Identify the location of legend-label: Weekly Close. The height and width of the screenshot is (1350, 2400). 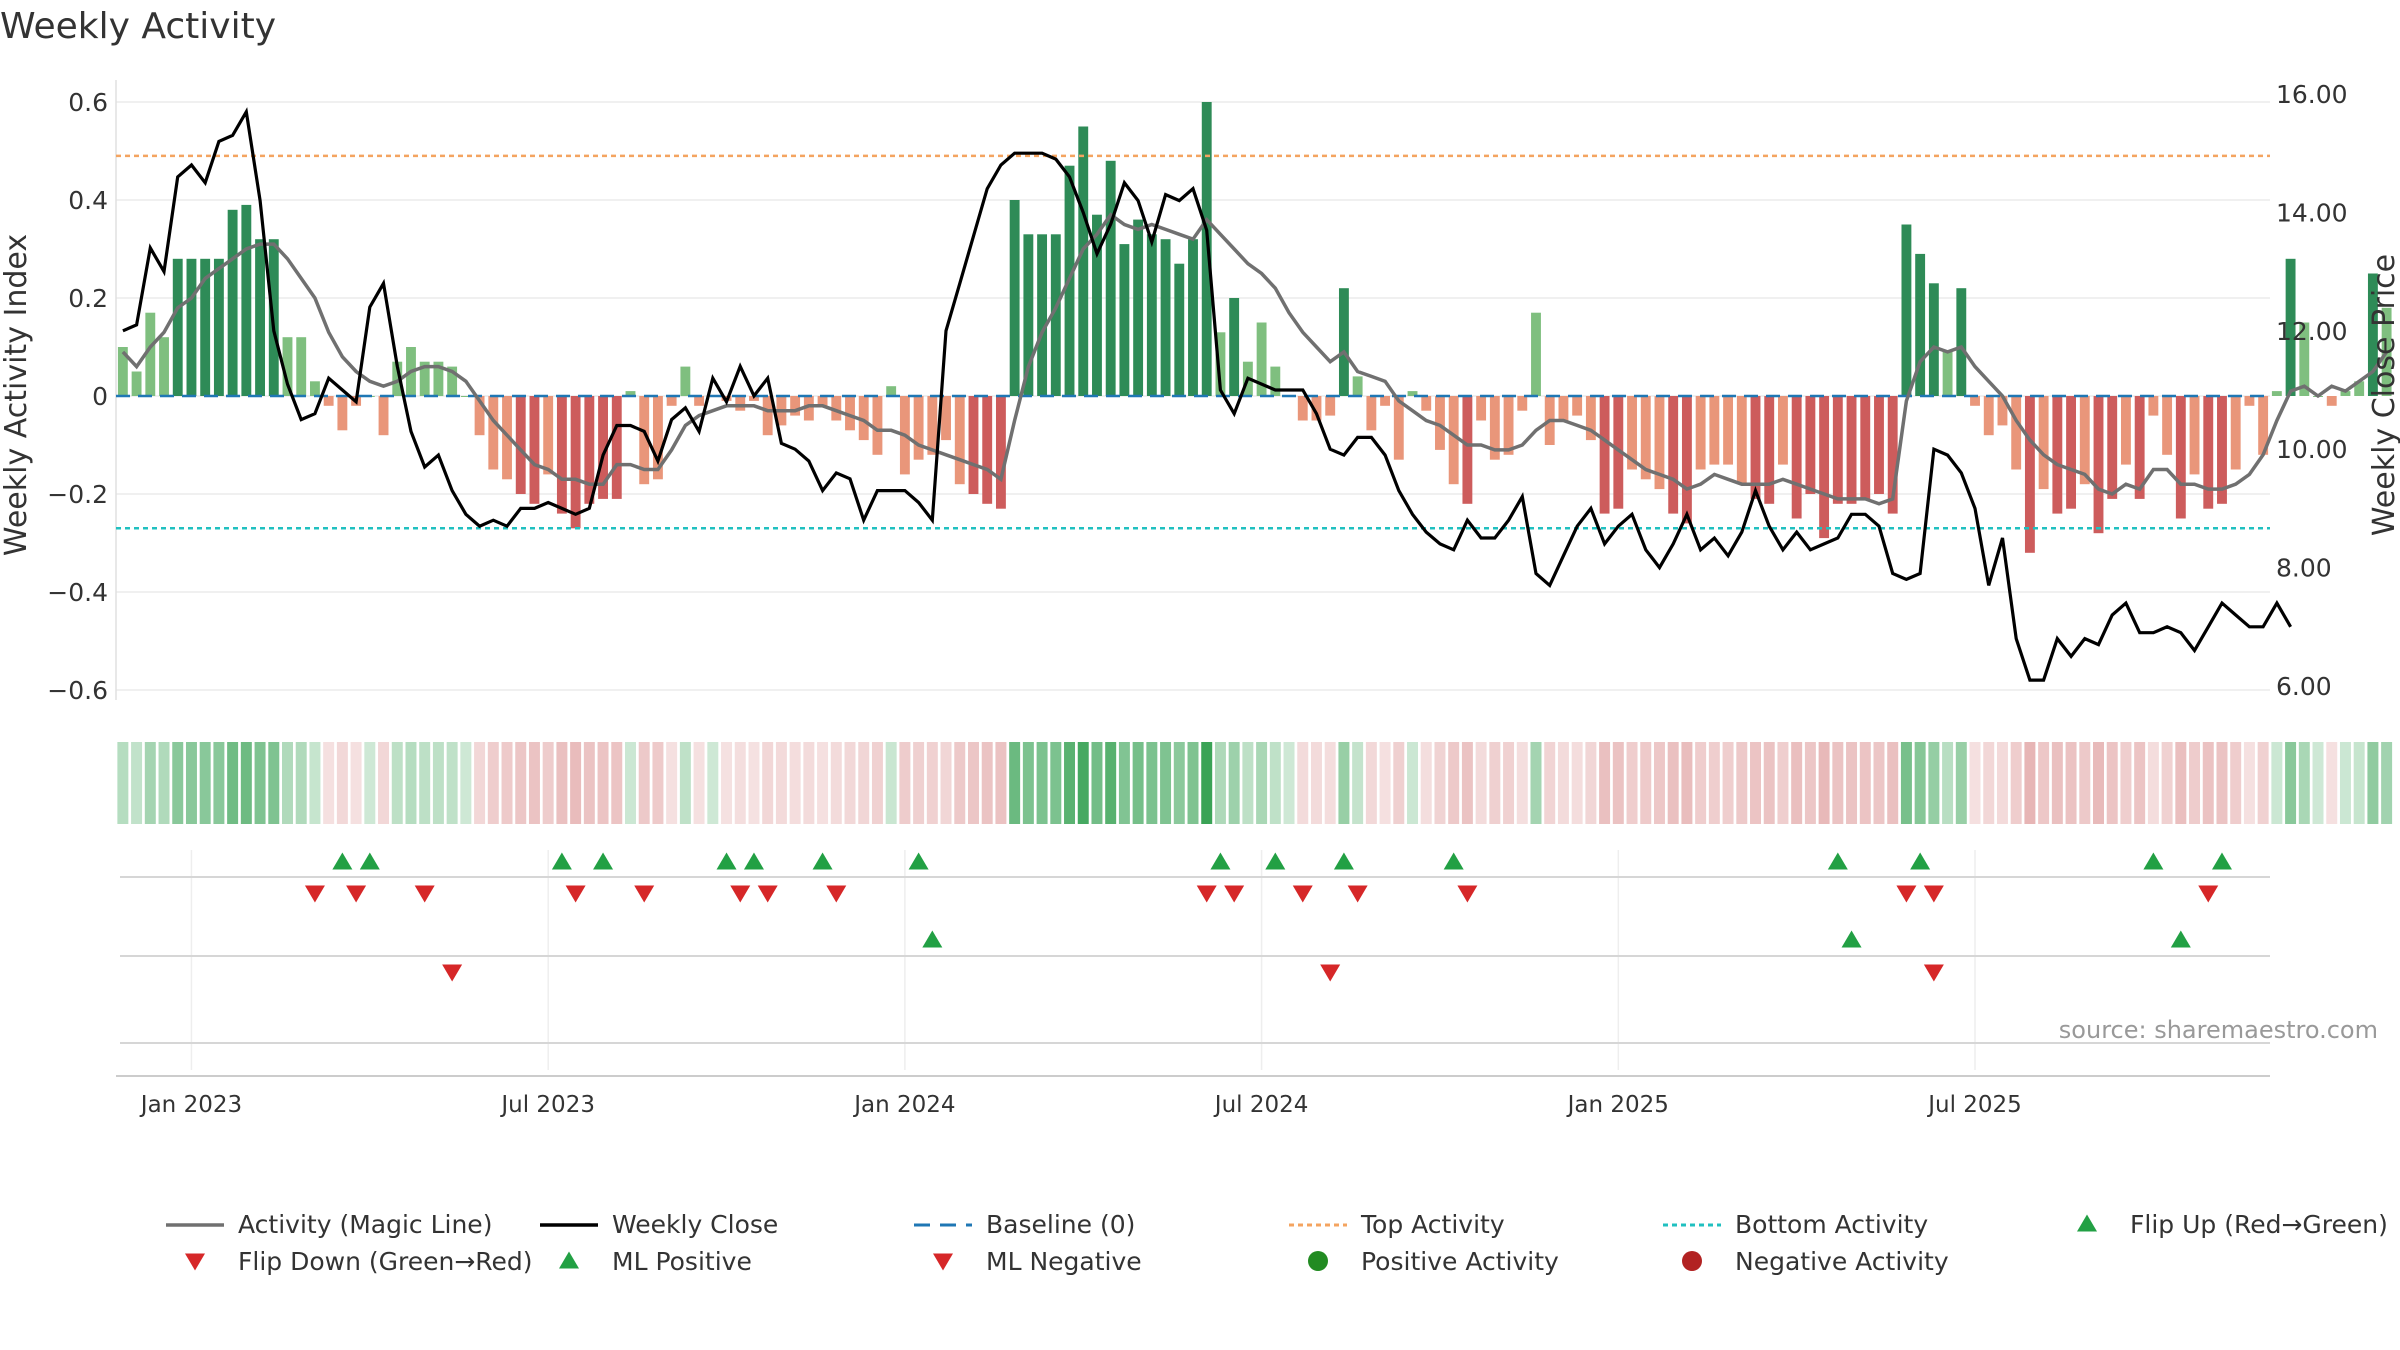
(695, 1224).